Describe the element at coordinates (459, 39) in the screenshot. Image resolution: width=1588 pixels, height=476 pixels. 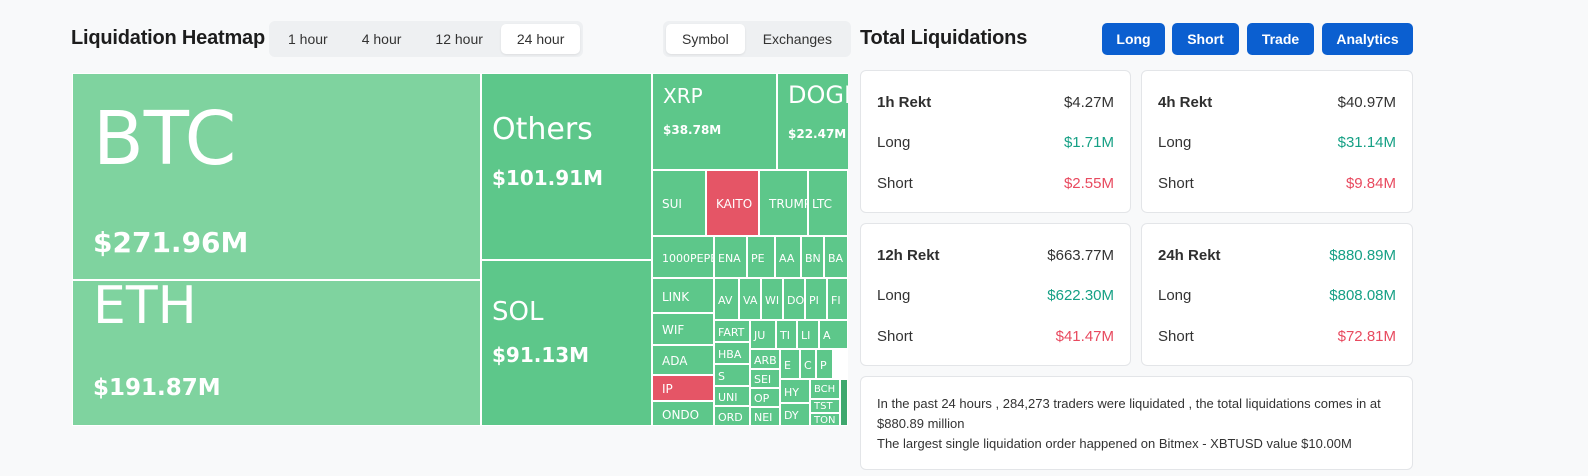
I see `tab-12-hour: 12 hour` at that location.